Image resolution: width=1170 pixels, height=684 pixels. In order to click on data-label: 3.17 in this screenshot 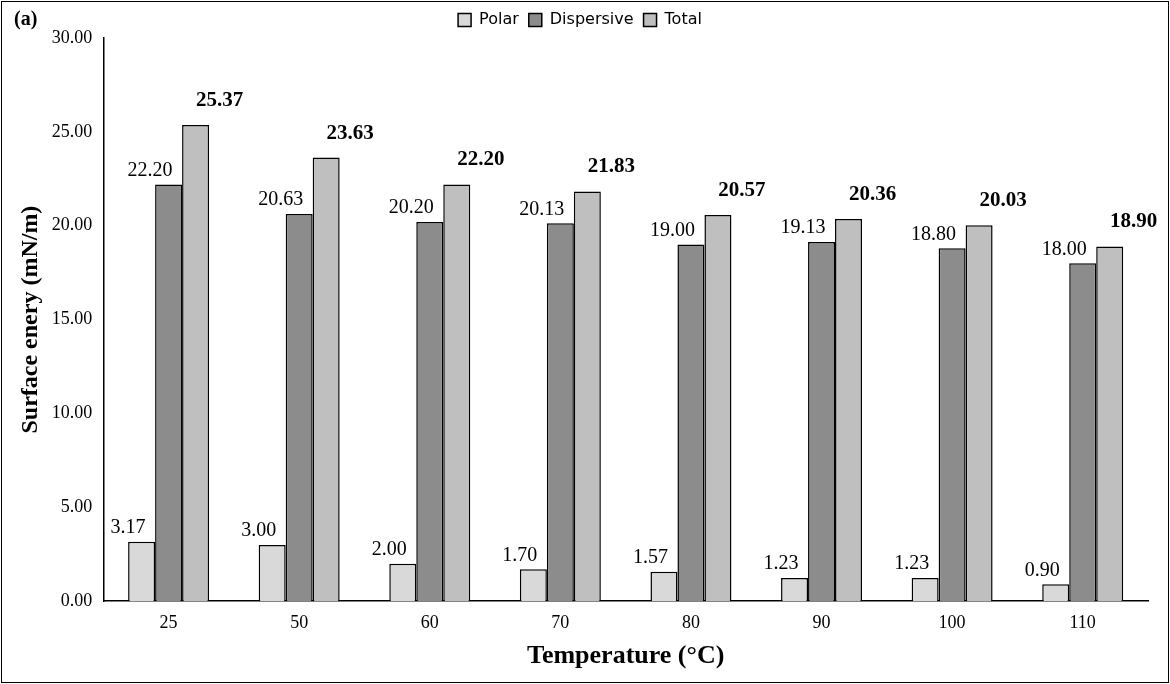, I will do `click(128, 525)`.